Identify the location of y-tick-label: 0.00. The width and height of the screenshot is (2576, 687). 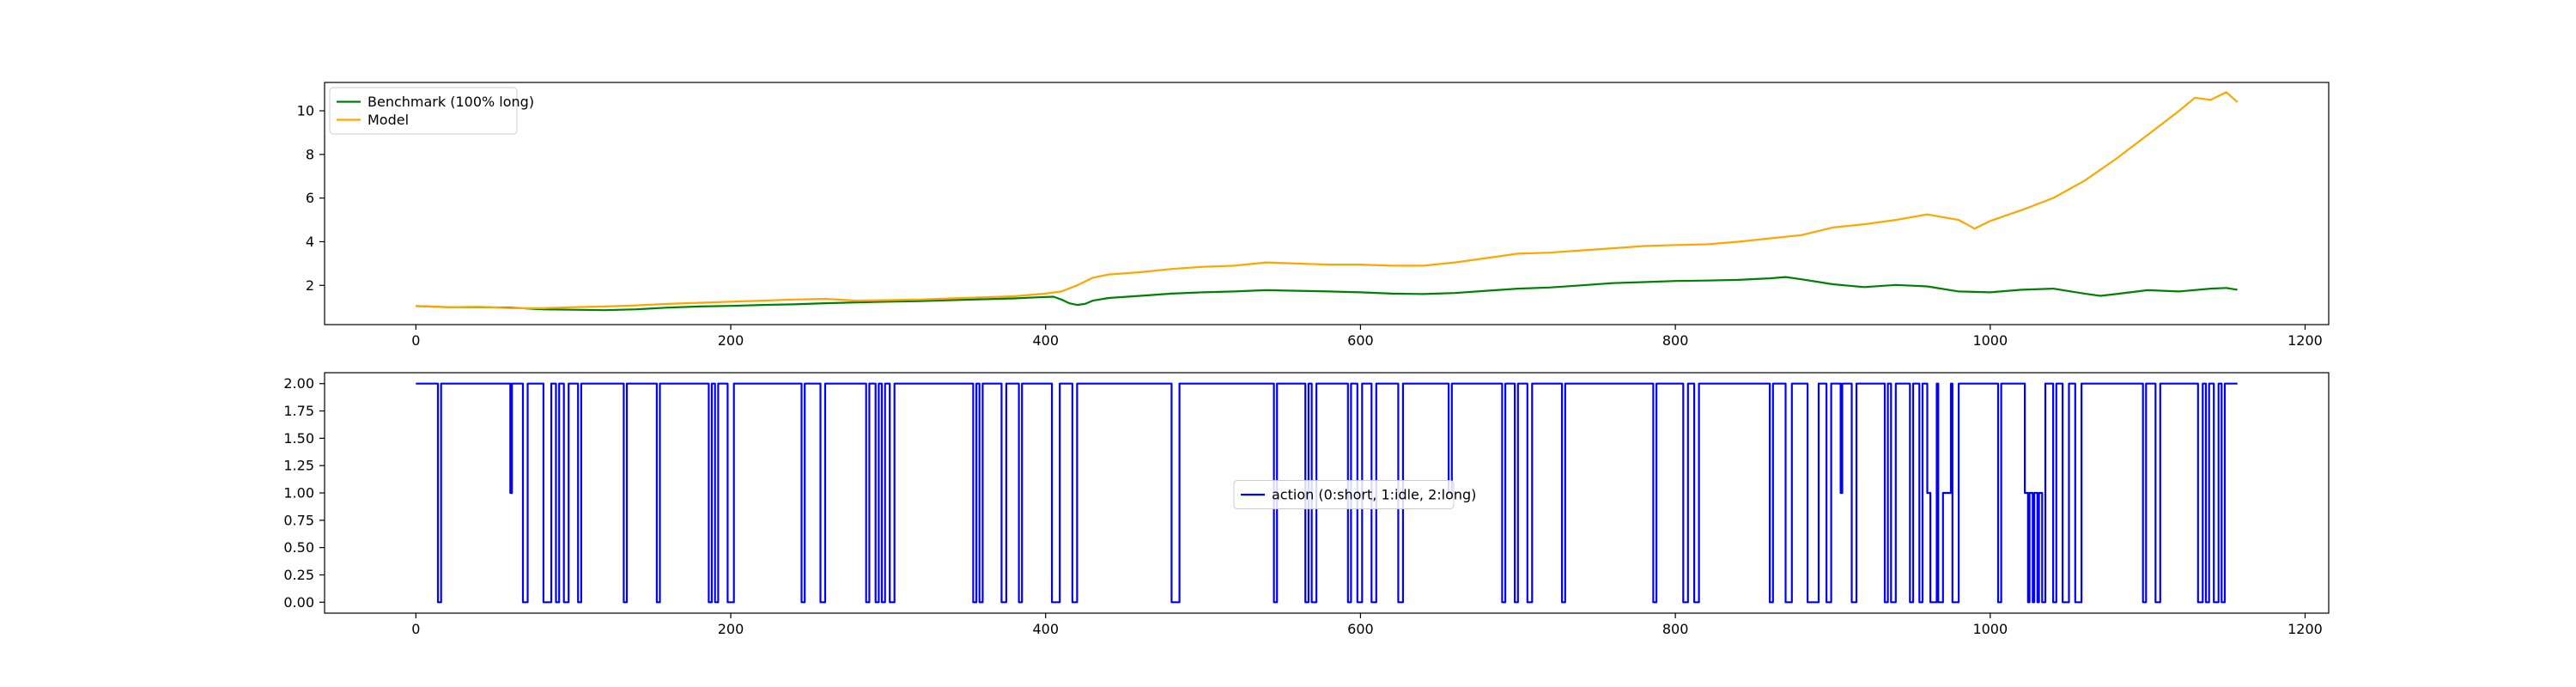
(298, 602).